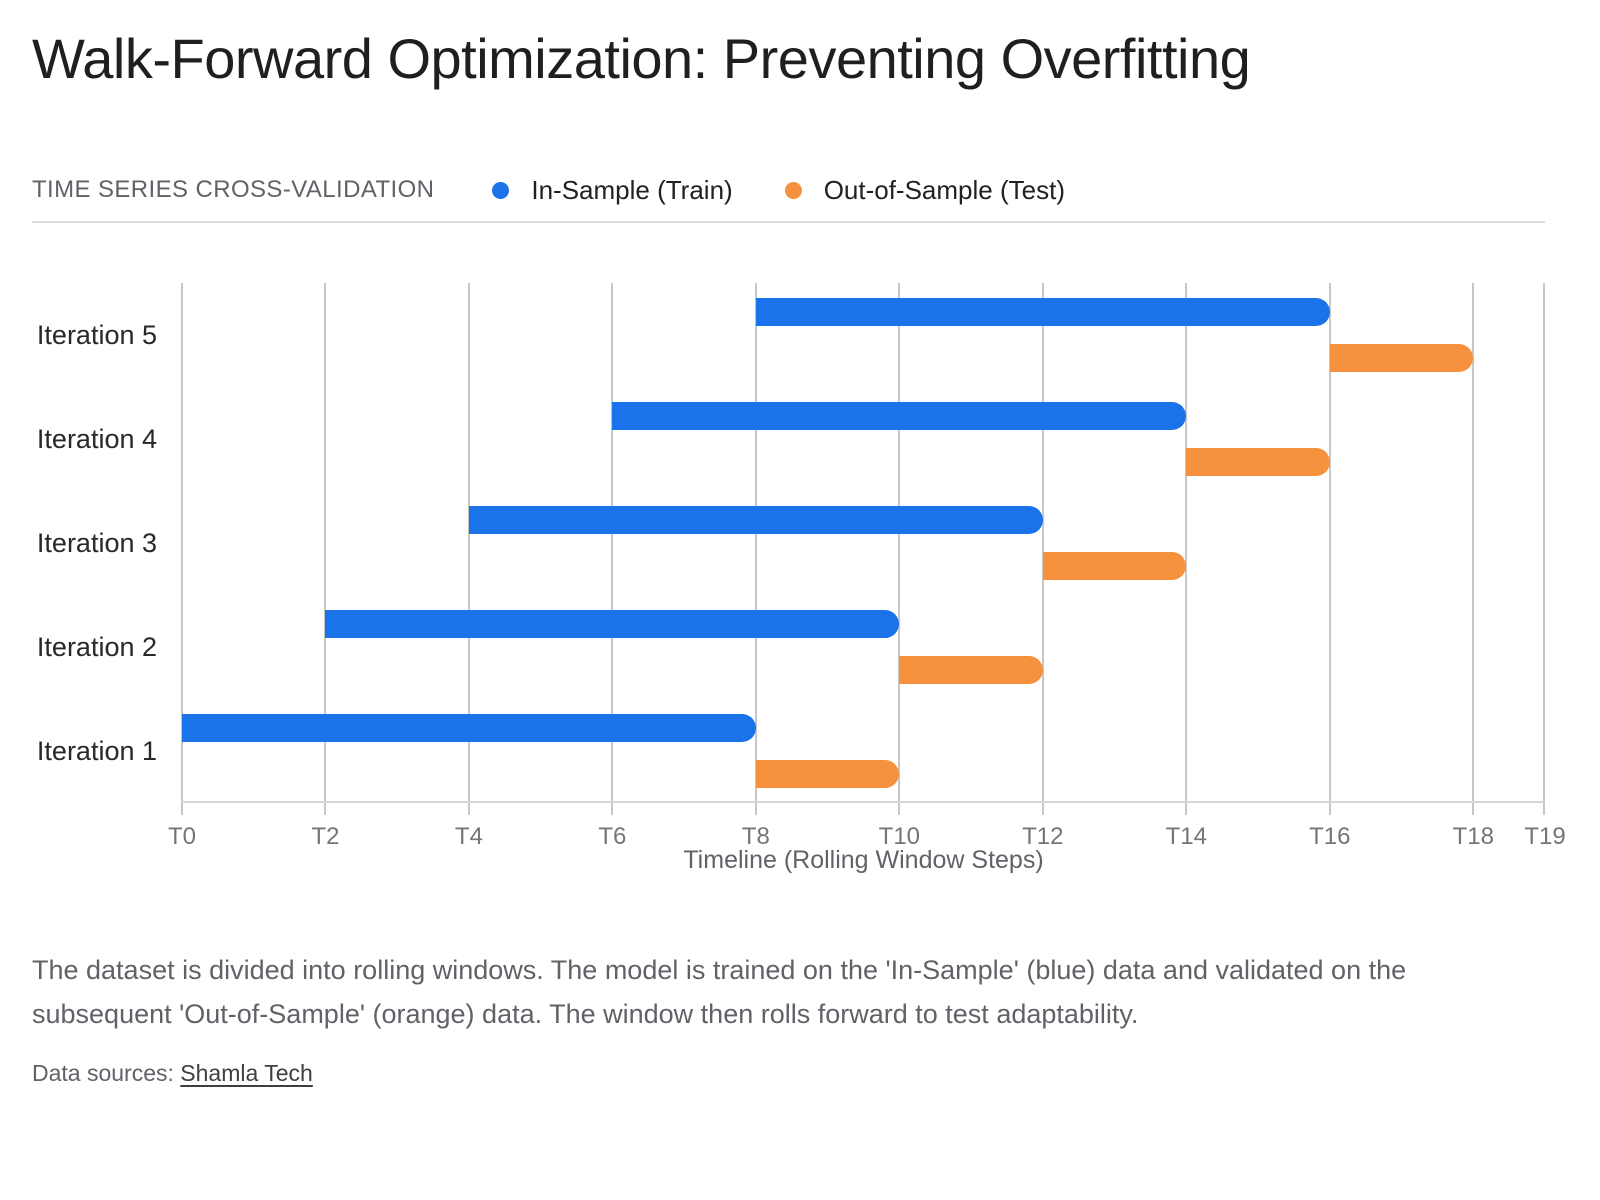  I want to click on x-axis-title: Timeline (Rolling Window Steps), so click(863, 860).